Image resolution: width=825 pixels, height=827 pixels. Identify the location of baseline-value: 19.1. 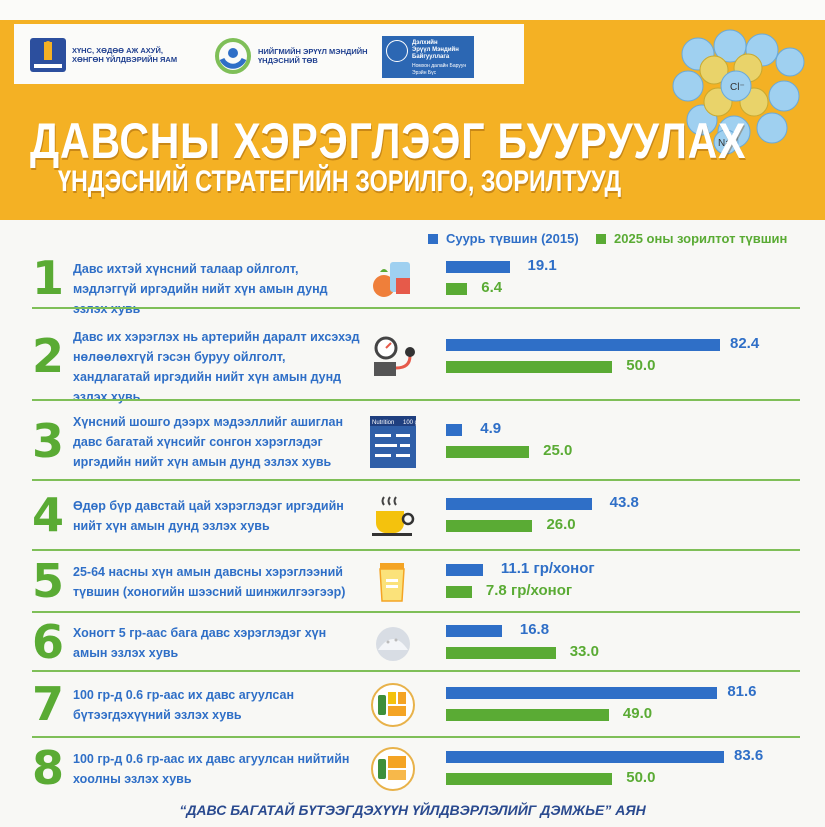
(542, 265).